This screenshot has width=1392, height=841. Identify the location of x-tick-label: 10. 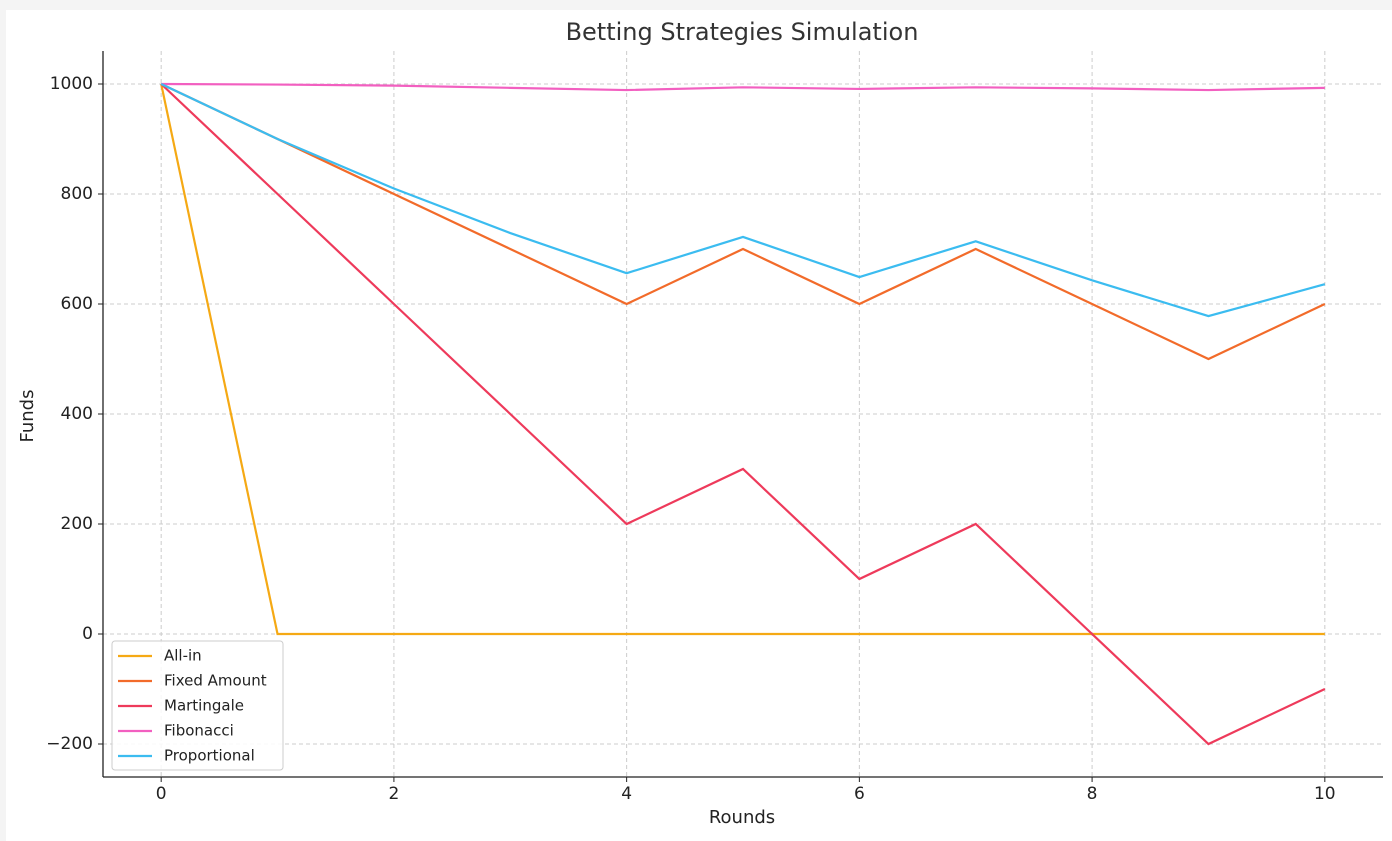
(1325, 794).